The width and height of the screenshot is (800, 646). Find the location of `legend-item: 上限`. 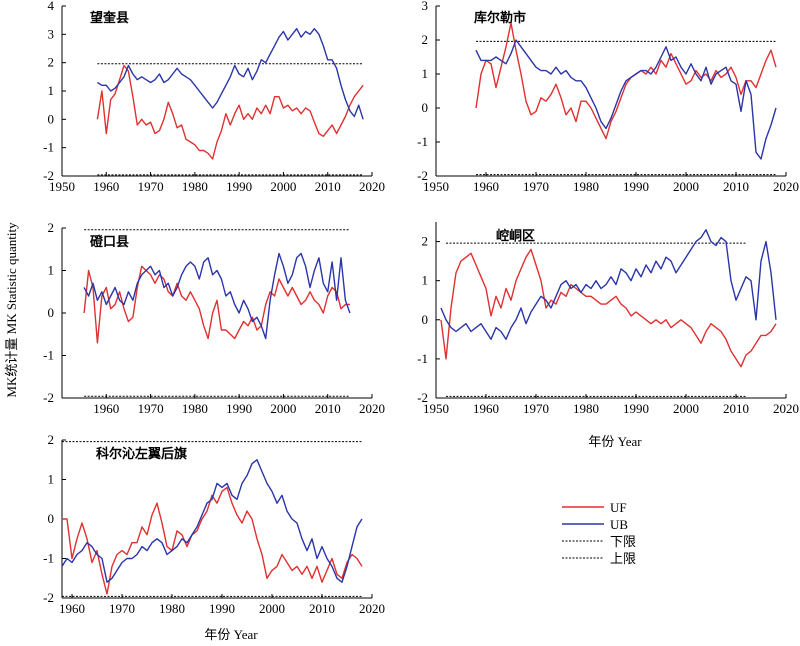

legend-item: 上限 is located at coordinates (599, 558).